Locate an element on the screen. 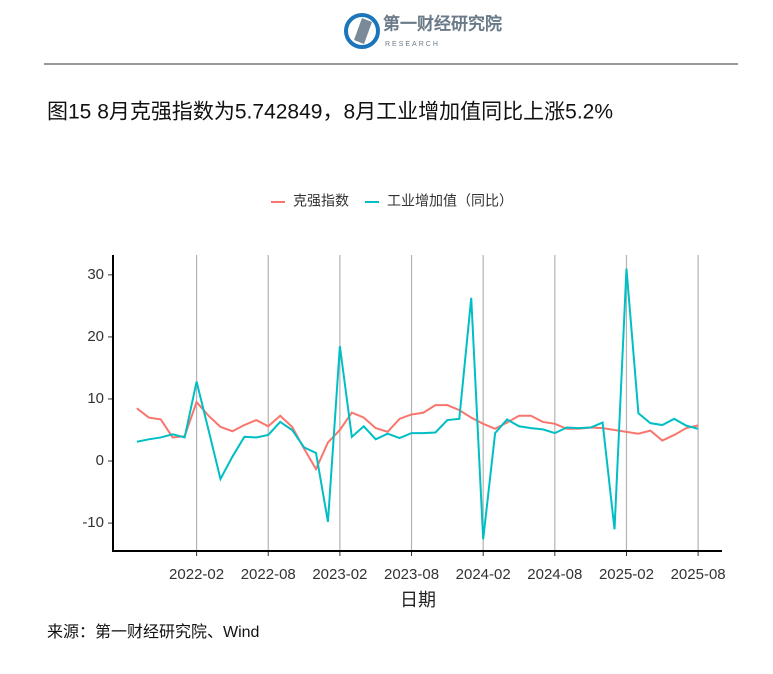  x-tick-label: 2024-02 is located at coordinates (483, 574).